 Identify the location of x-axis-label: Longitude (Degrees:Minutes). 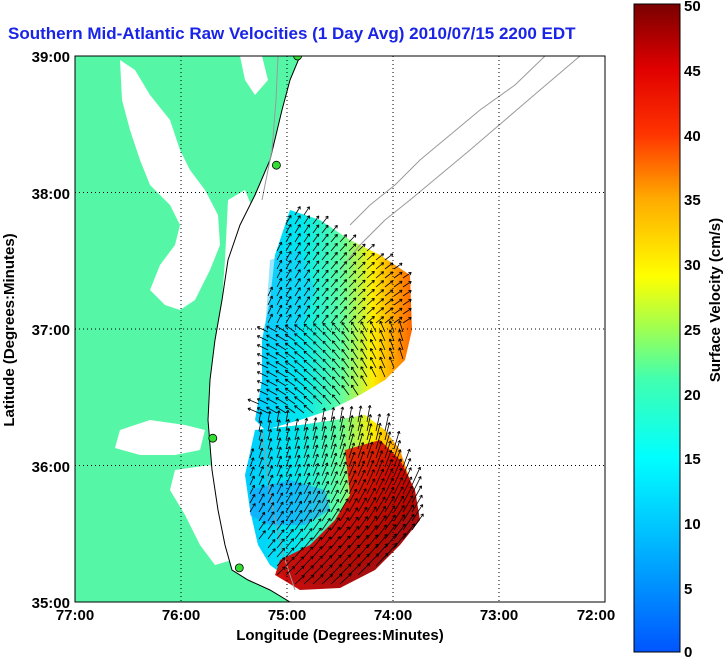
(340, 635).